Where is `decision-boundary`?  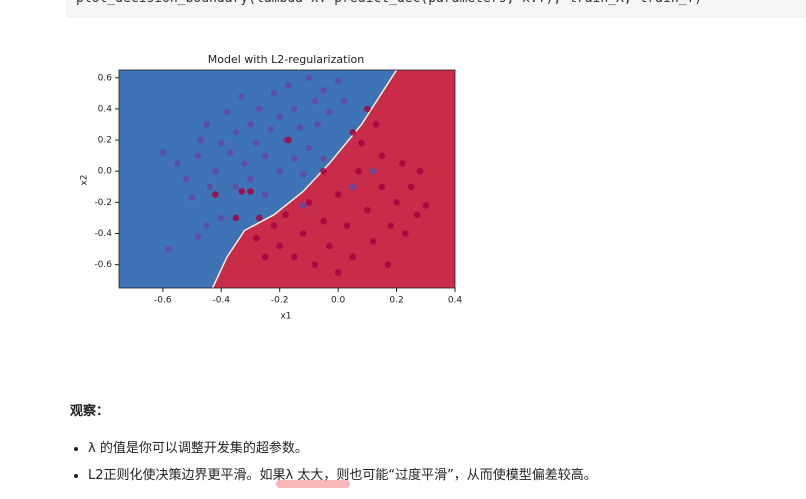 decision-boundary is located at coordinates (304, 179).